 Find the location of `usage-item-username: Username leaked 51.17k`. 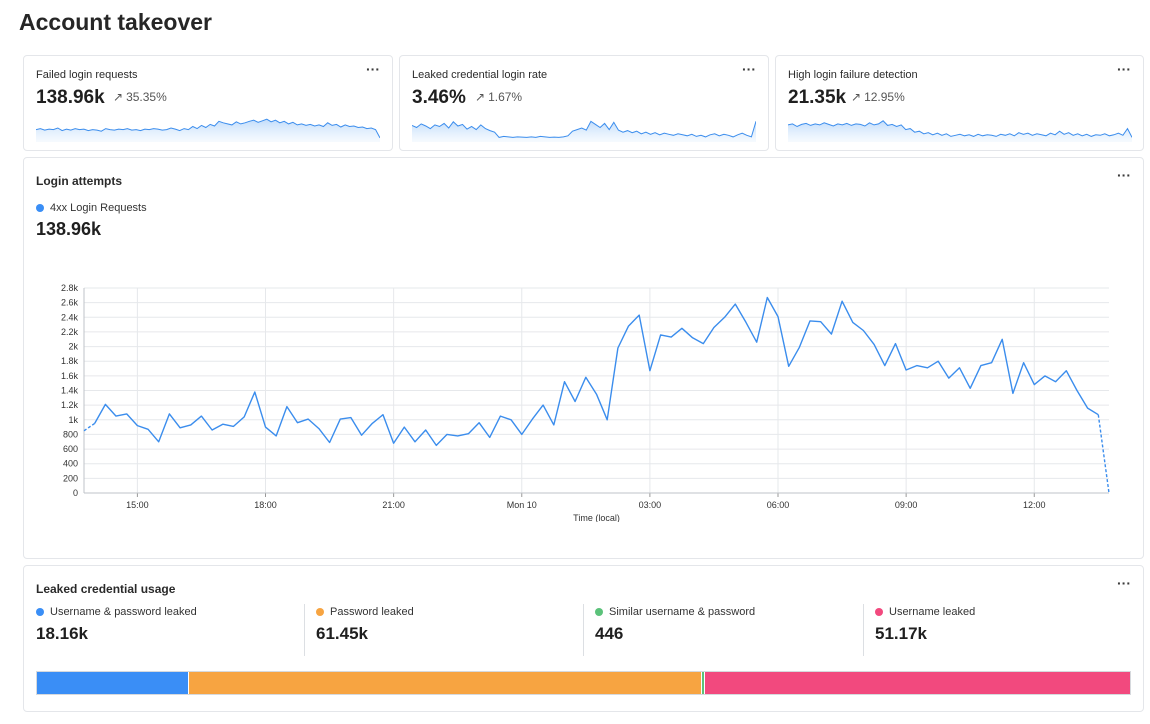

usage-item-username: Username leaked 51.17k is located at coordinates (925, 632).